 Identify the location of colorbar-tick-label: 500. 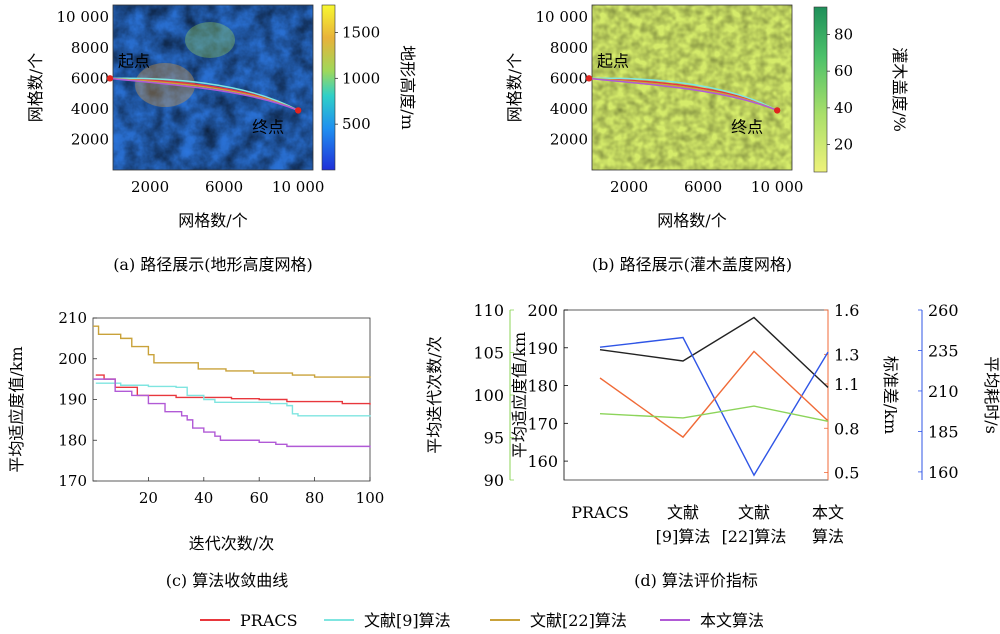
(356, 124).